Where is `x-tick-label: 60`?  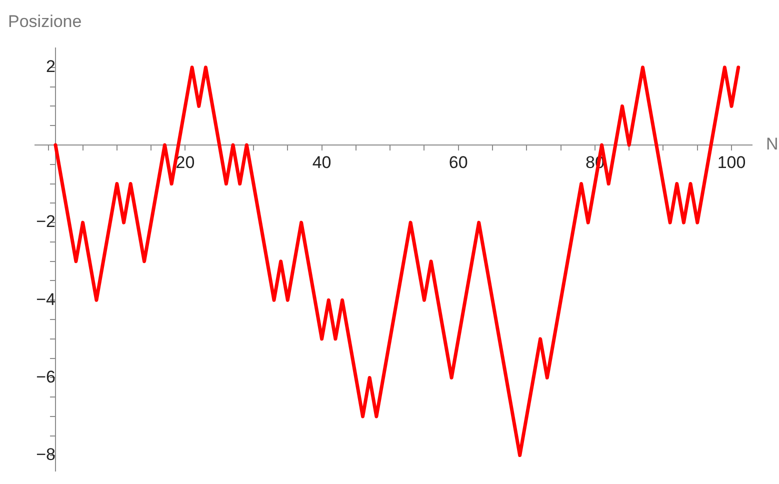
x-tick-label: 60 is located at coordinates (458, 162).